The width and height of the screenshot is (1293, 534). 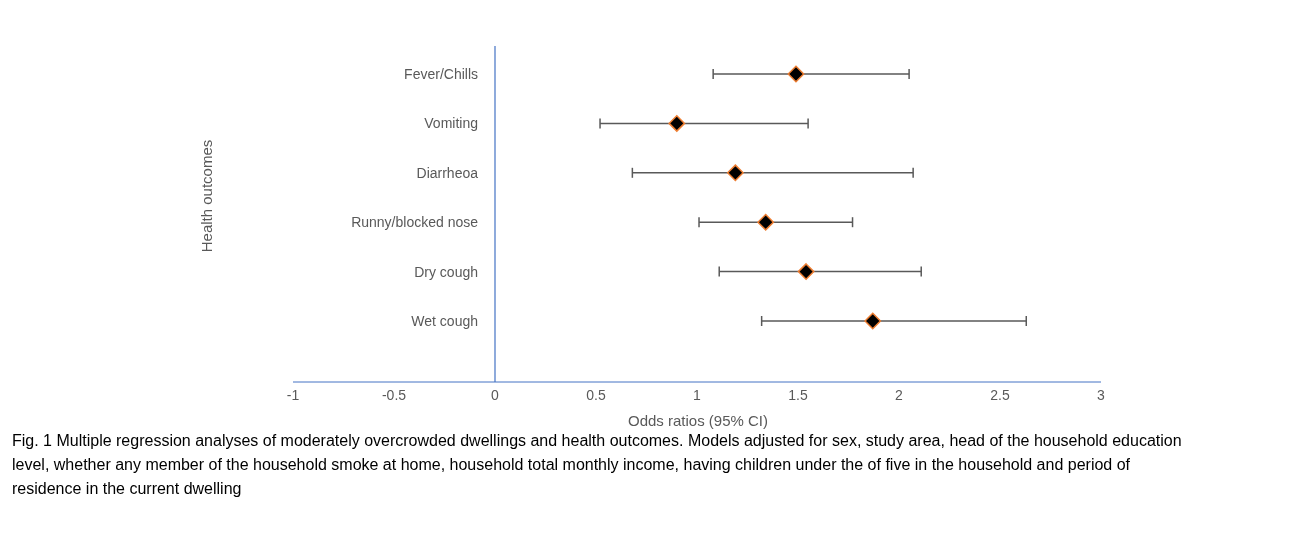 I want to click on y-axis-title: Health outcomes, so click(x=206, y=196).